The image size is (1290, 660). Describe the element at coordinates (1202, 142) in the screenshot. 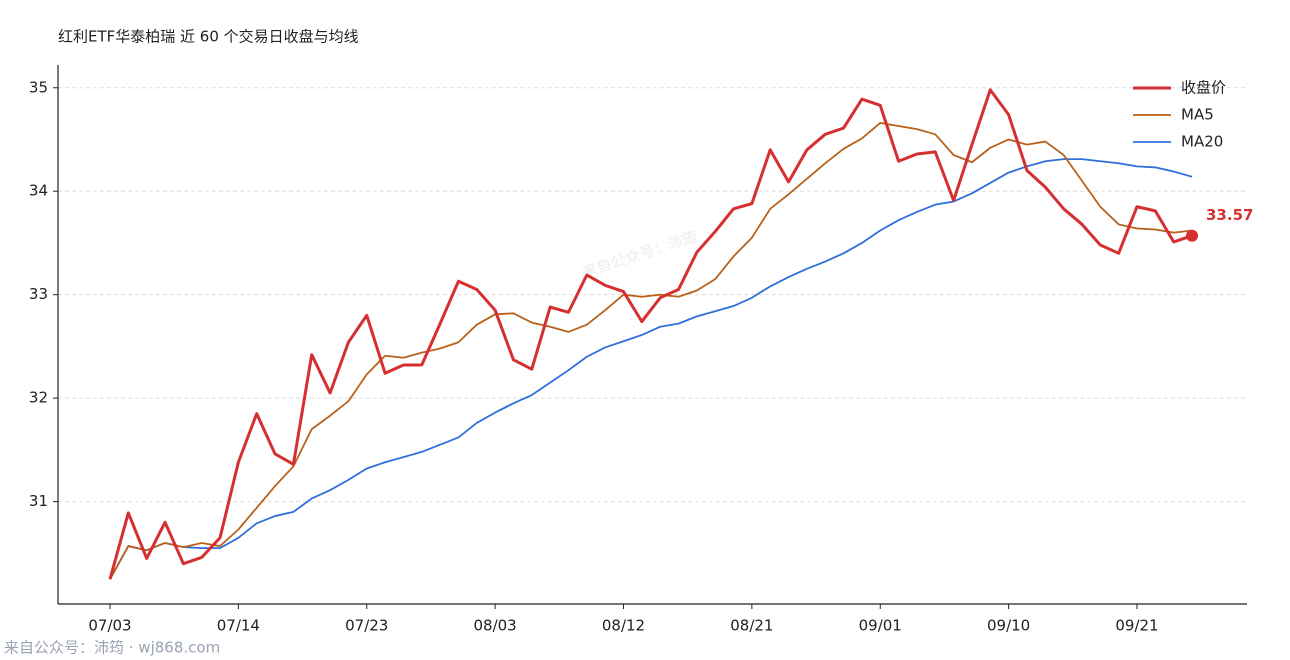

I see `legend-label: MA20` at that location.